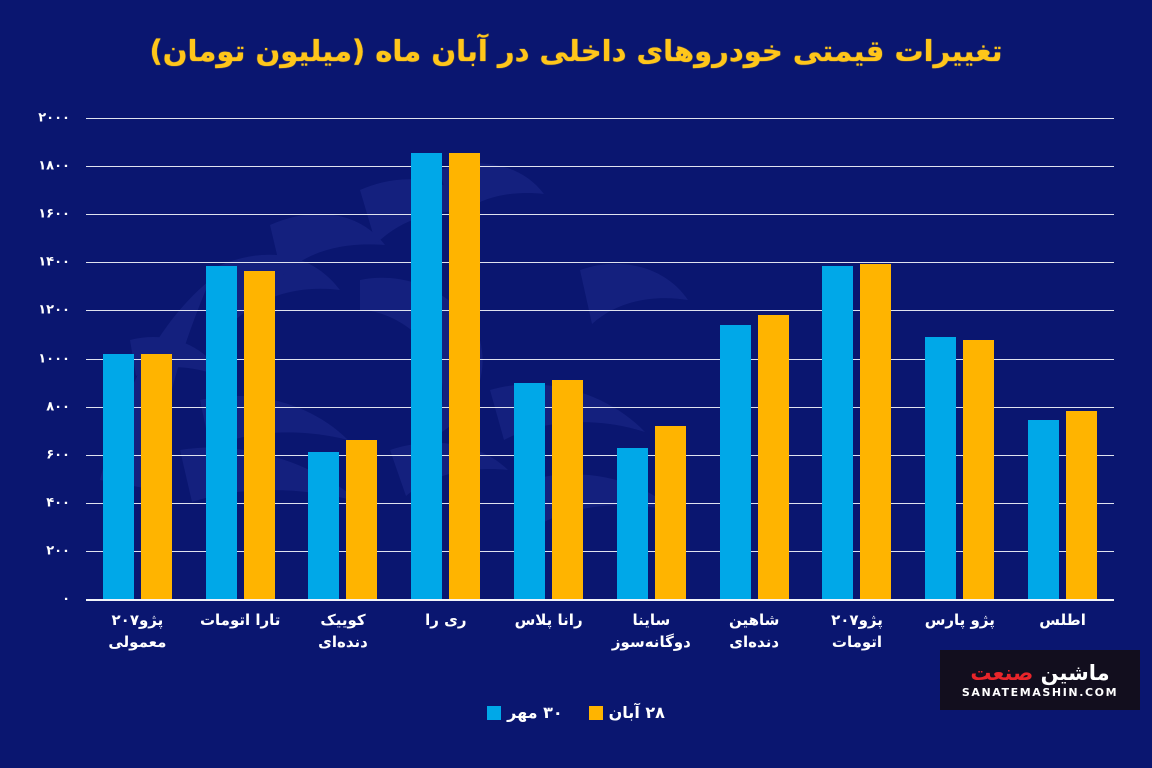 Image resolution: width=1152 pixels, height=768 pixels. What do you see at coordinates (651, 631) in the screenshot?
I see `x-axis-tick-label: ساینا دوگانه‌سوز` at bounding box center [651, 631].